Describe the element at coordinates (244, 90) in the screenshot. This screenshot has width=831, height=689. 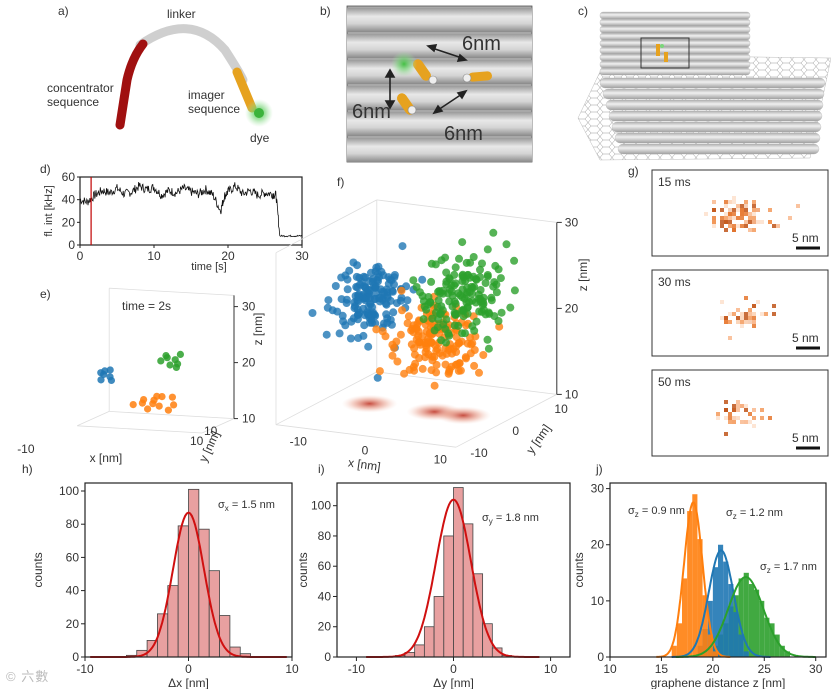
I see `imager-strand` at that location.